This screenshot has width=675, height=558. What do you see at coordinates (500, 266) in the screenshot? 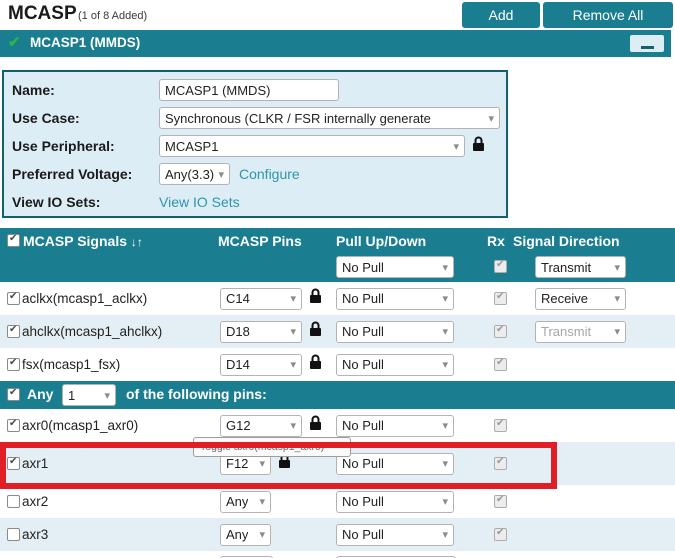
I see `rx-all-checkbox` at bounding box center [500, 266].